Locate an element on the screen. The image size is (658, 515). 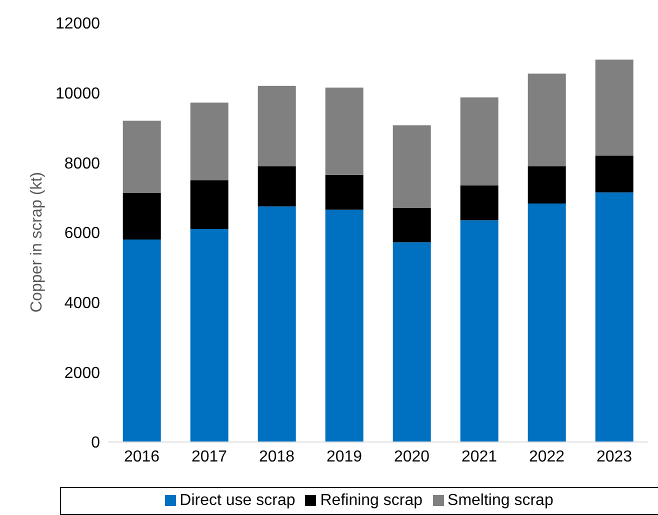
y-tick-label: 10000 is located at coordinates (78, 94).